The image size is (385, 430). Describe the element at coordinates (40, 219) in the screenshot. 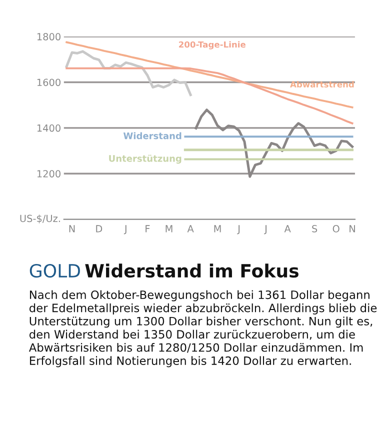

I see `y-axis-title: US-$/Uz.` at that location.